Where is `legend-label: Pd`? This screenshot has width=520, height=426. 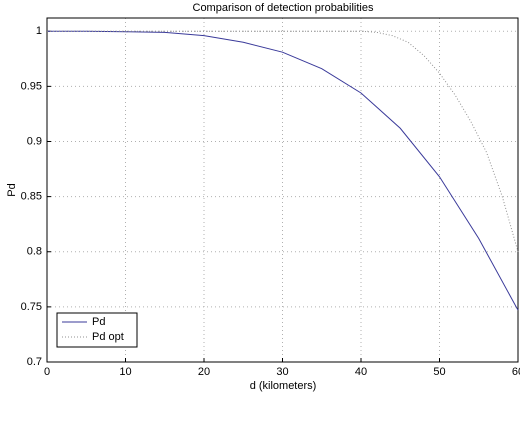
legend-label: Pd is located at coordinates (98, 322).